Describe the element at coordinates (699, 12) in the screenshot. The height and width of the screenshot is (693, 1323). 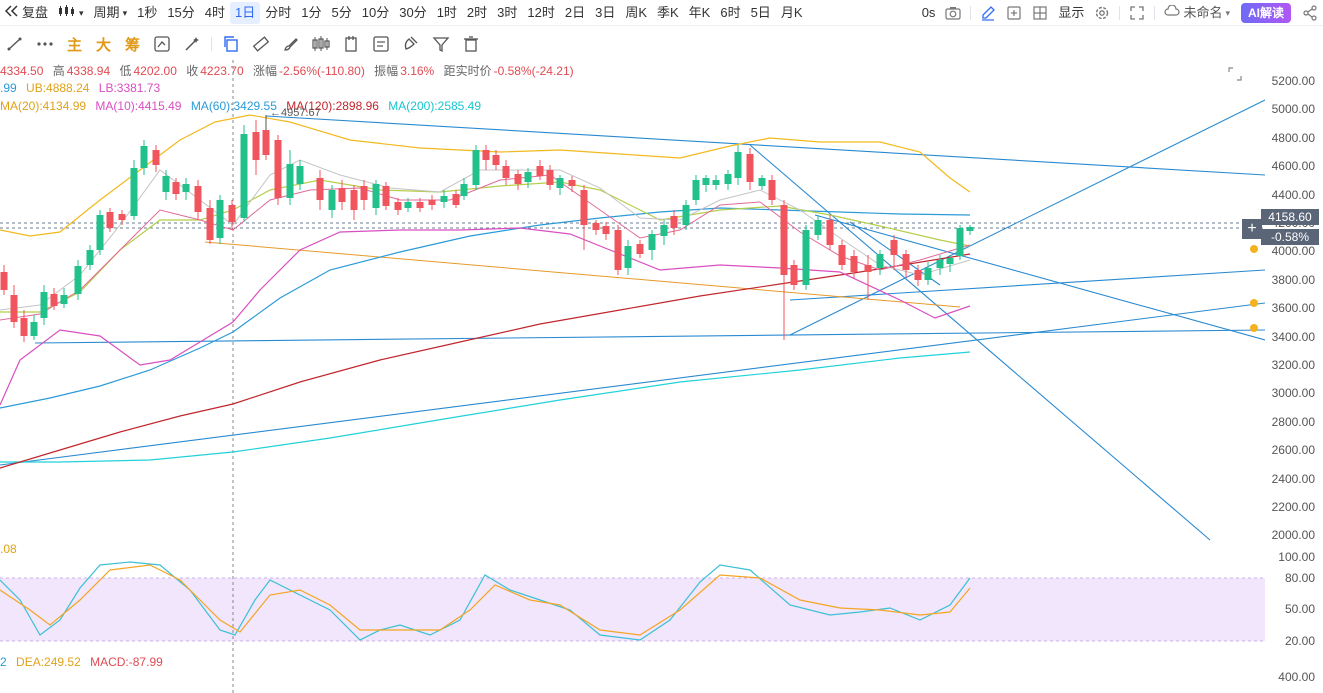
I see `timeframe-17: 年K` at that location.